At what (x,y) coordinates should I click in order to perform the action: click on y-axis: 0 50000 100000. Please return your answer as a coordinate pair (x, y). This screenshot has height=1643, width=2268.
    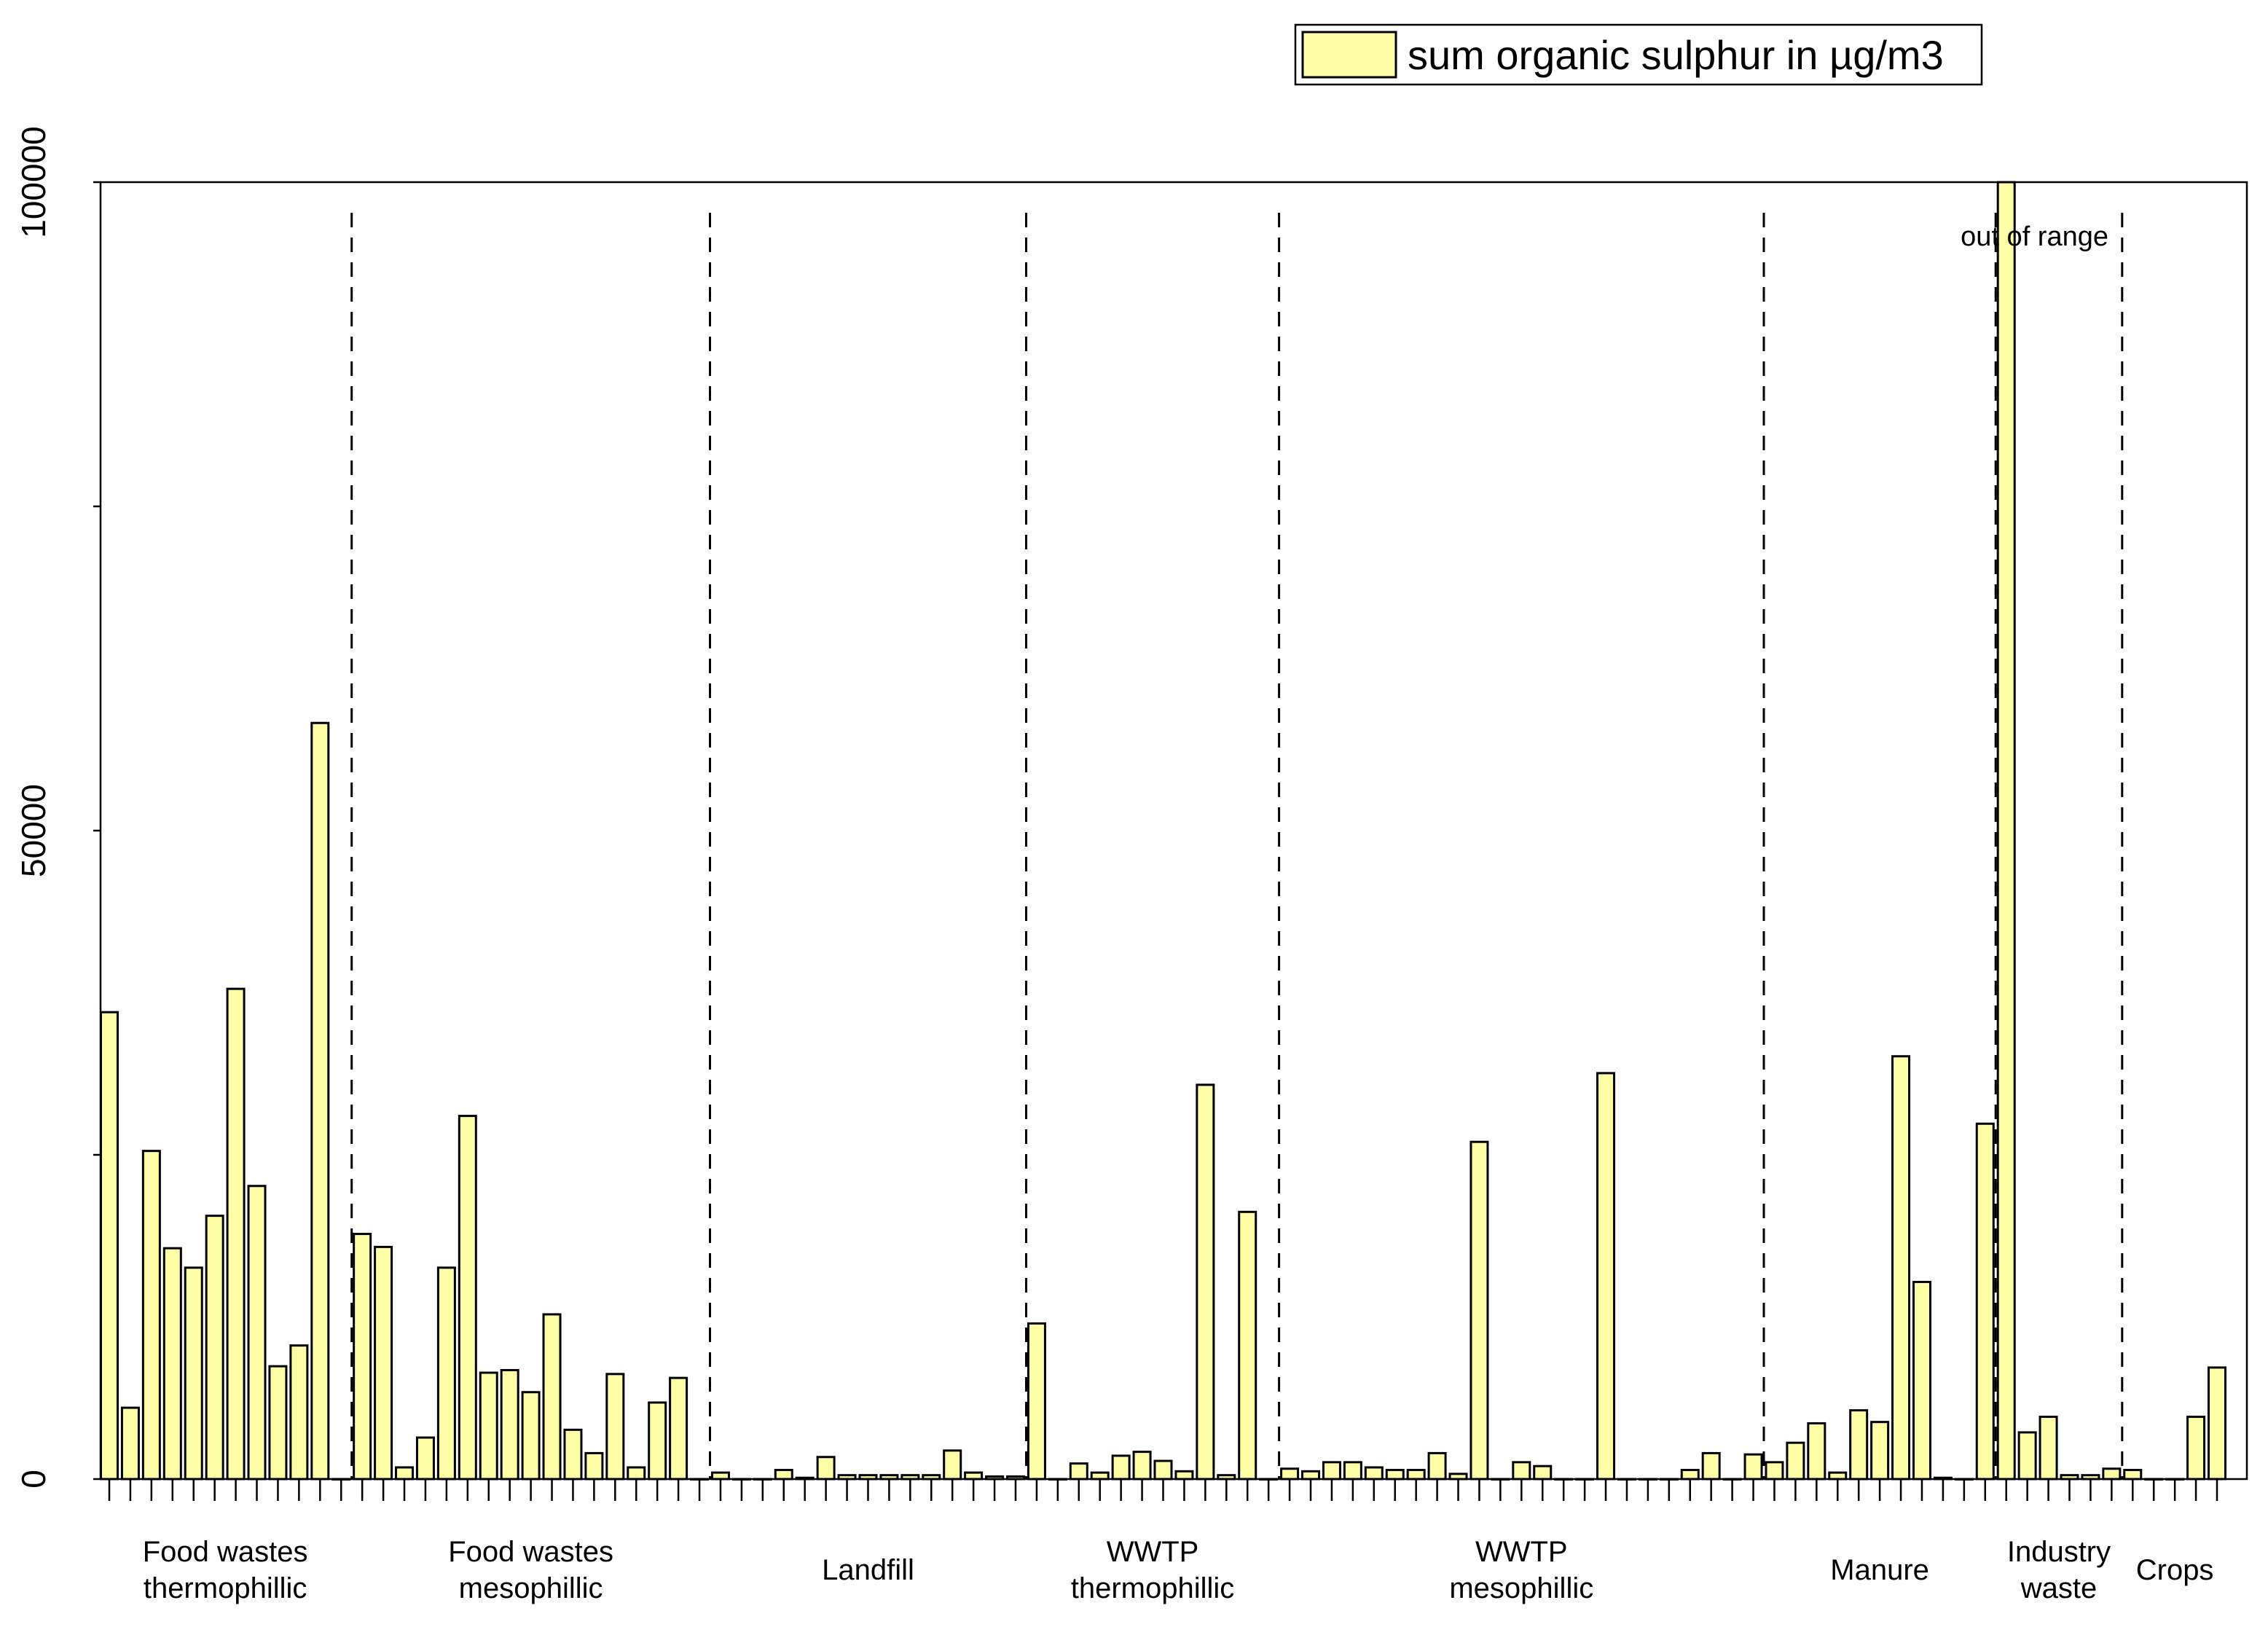
    Looking at the image, I should click on (58, 808).